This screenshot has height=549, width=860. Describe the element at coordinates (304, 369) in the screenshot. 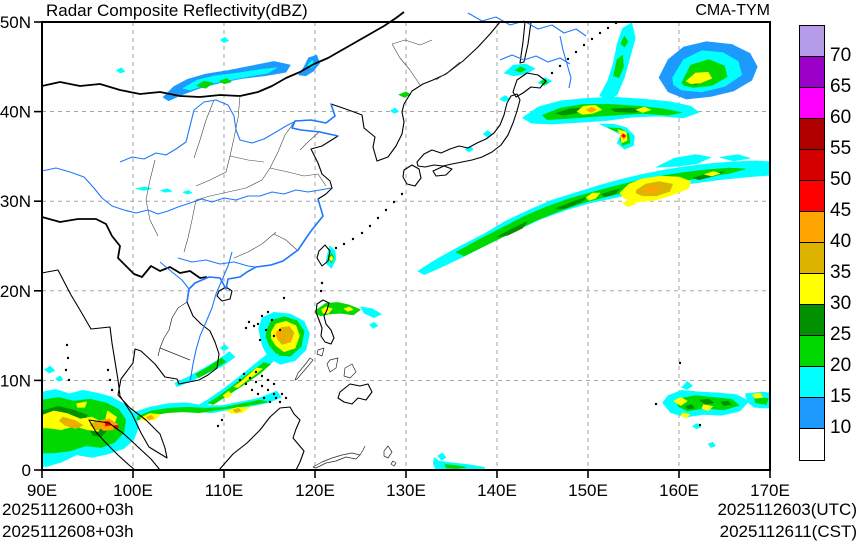

I see `coastline-palawan` at that location.